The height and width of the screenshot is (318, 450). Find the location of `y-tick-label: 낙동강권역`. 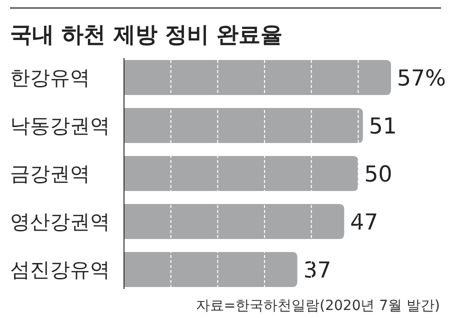

y-tick-label: 낙동강권역 is located at coordinates (60, 126).